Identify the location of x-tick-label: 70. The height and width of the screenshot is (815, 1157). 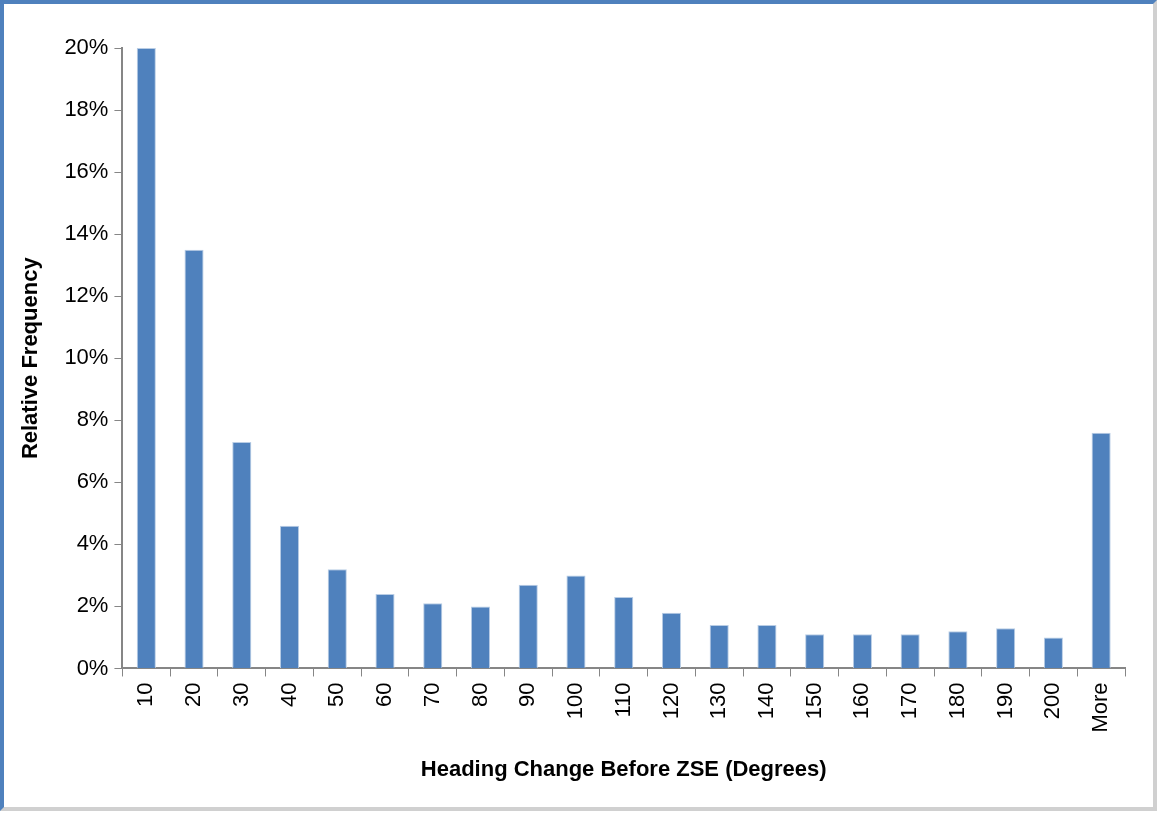
(431, 694).